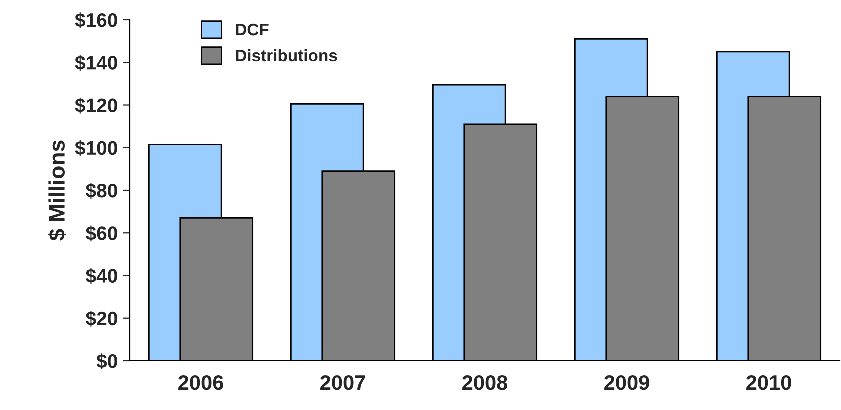  Describe the element at coordinates (343, 382) in the screenshot. I see `x-tick-label: 2007` at that location.